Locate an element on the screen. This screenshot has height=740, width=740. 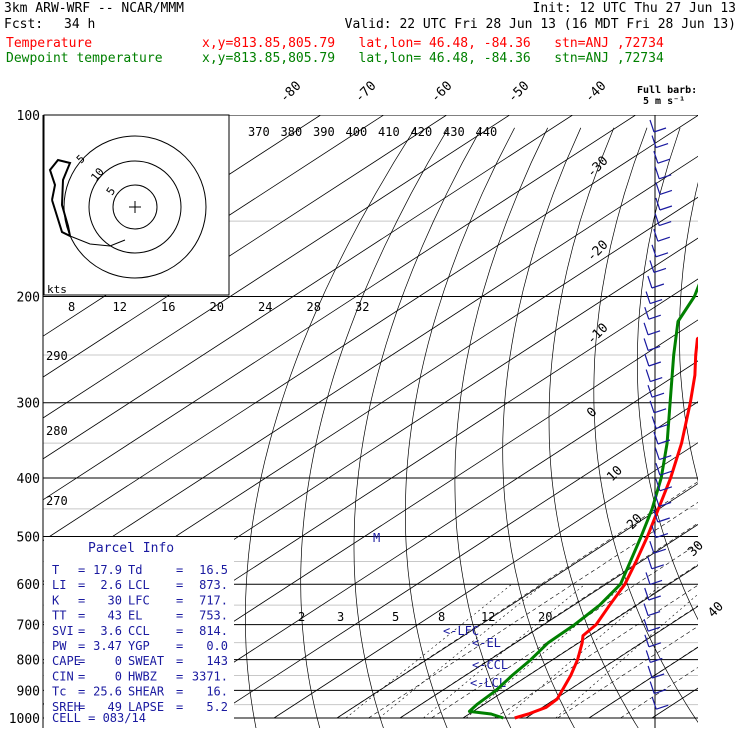
parcel-value: 49 is located at coordinates (115, 707).